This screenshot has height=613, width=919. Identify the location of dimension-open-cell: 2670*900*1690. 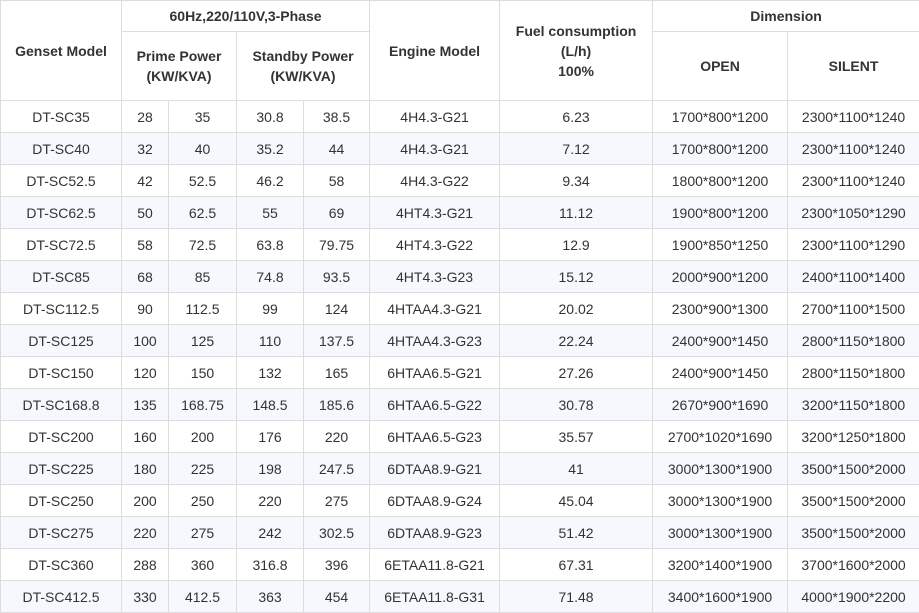
(720, 405).